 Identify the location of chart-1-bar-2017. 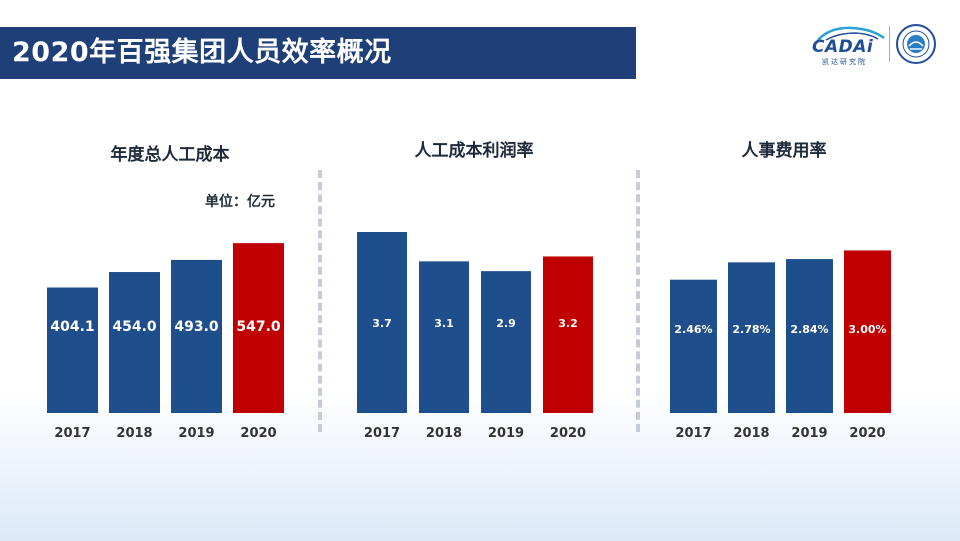
(72, 350).